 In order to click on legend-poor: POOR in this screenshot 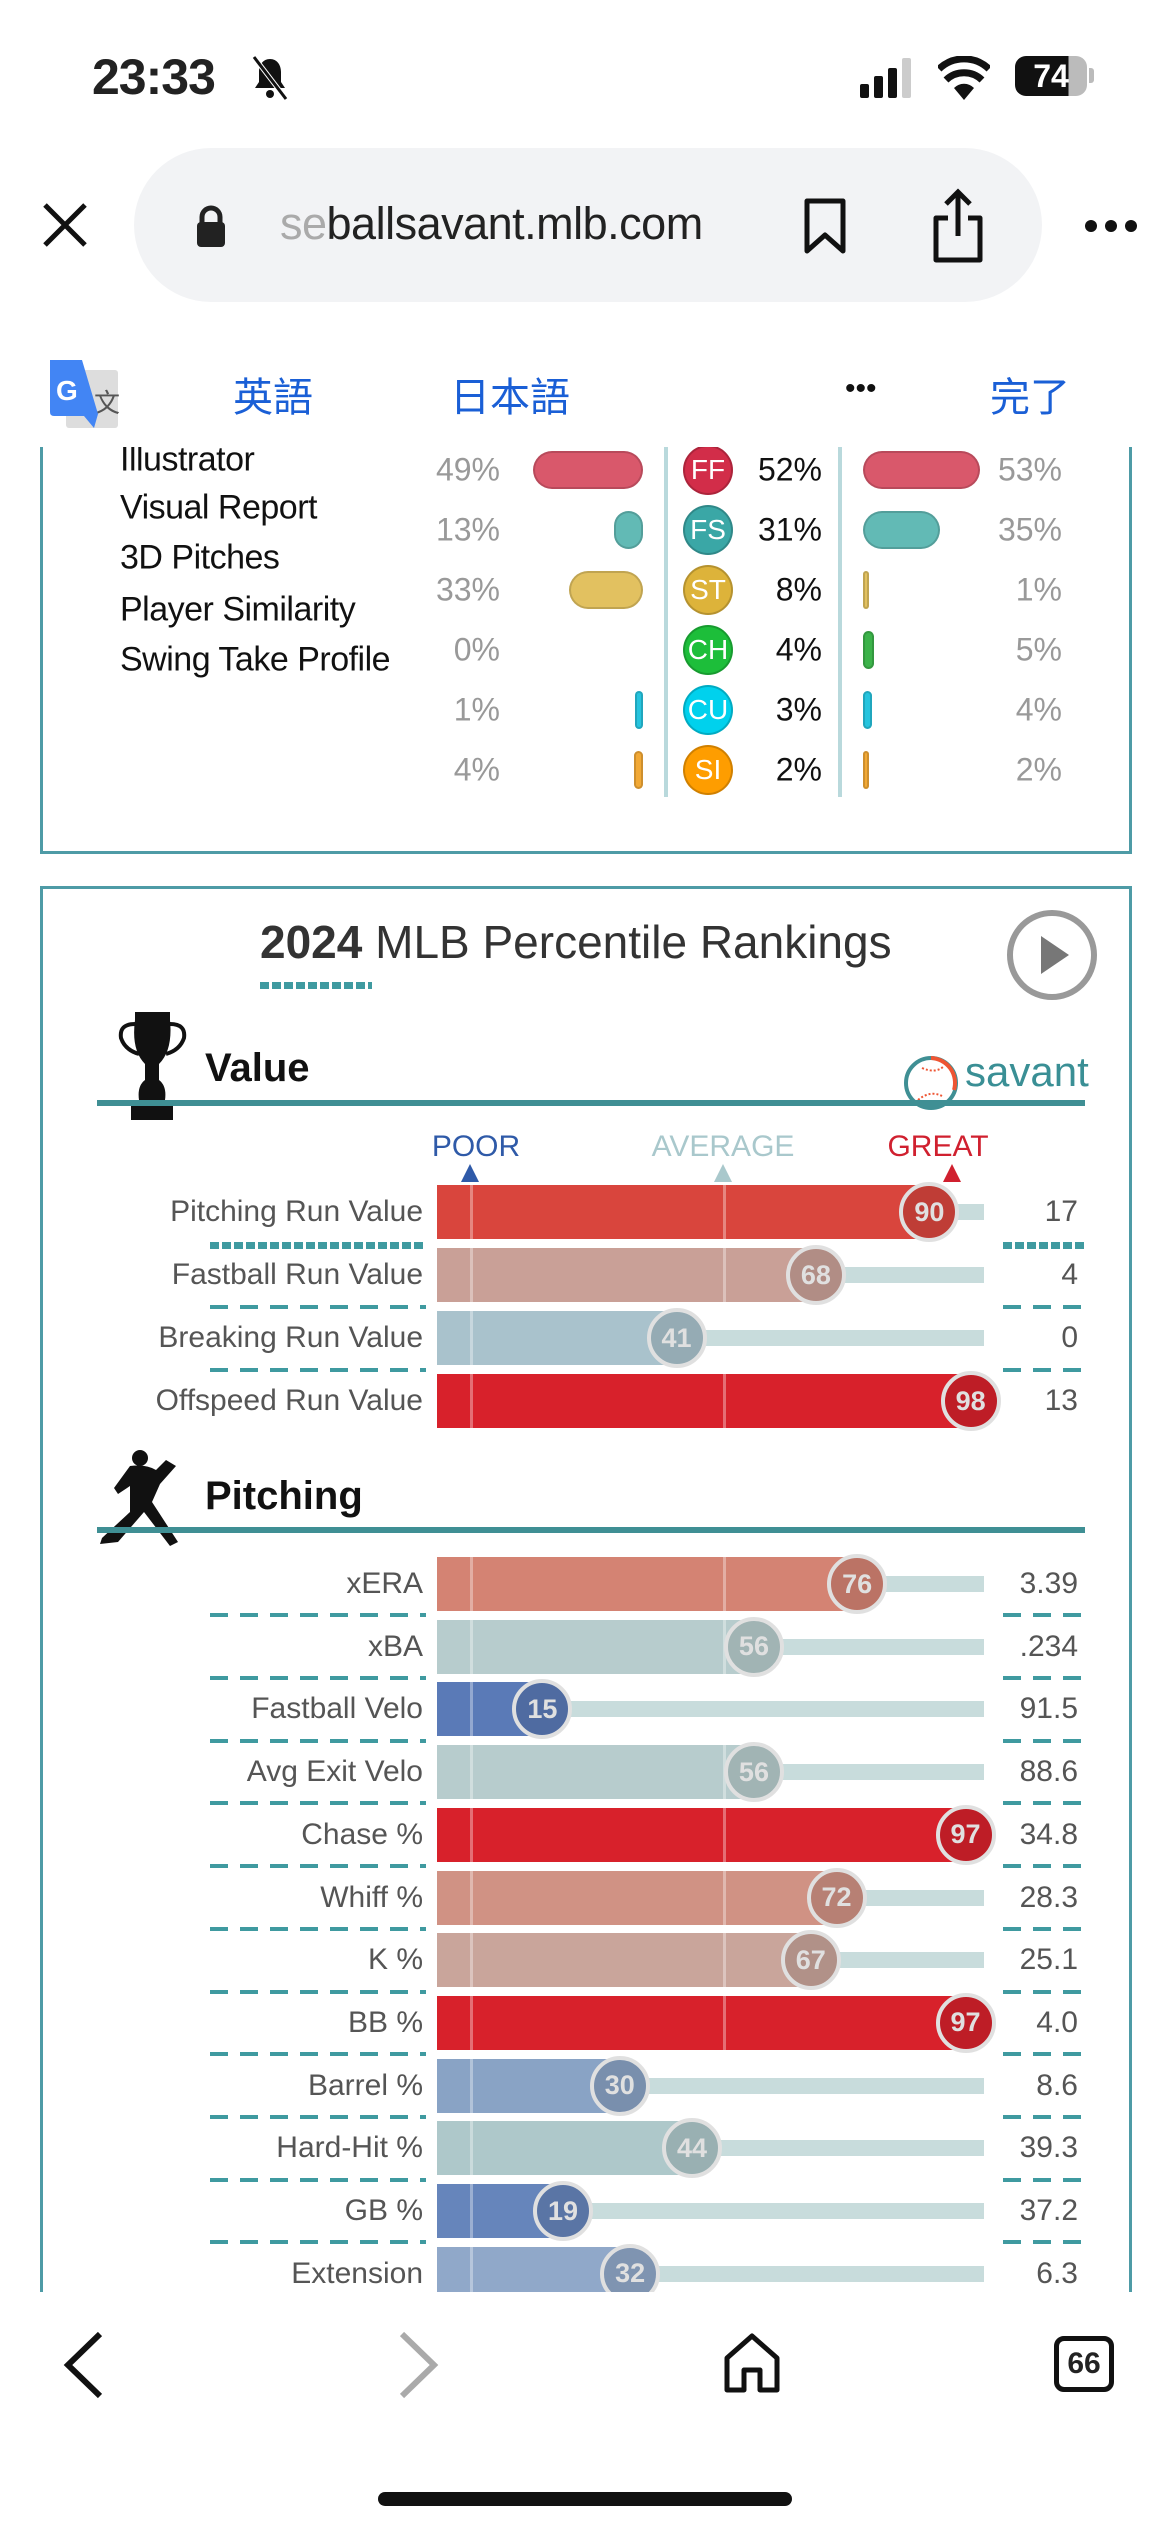, I will do `click(476, 1146)`.